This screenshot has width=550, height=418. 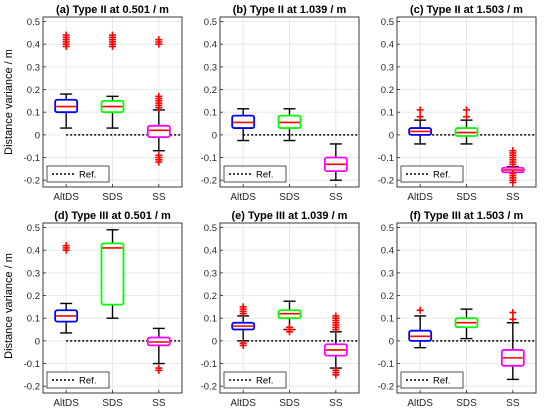 What do you see at coordinates (9, 306) in the screenshot?
I see `y-axis-label-bottom: Distance variance / m` at bounding box center [9, 306].